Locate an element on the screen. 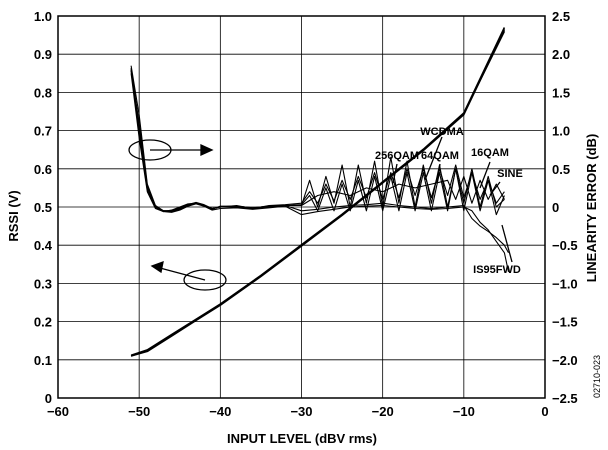 The width and height of the screenshot is (608, 450). y-left-tick-label: 0.9 is located at coordinates (43, 54).